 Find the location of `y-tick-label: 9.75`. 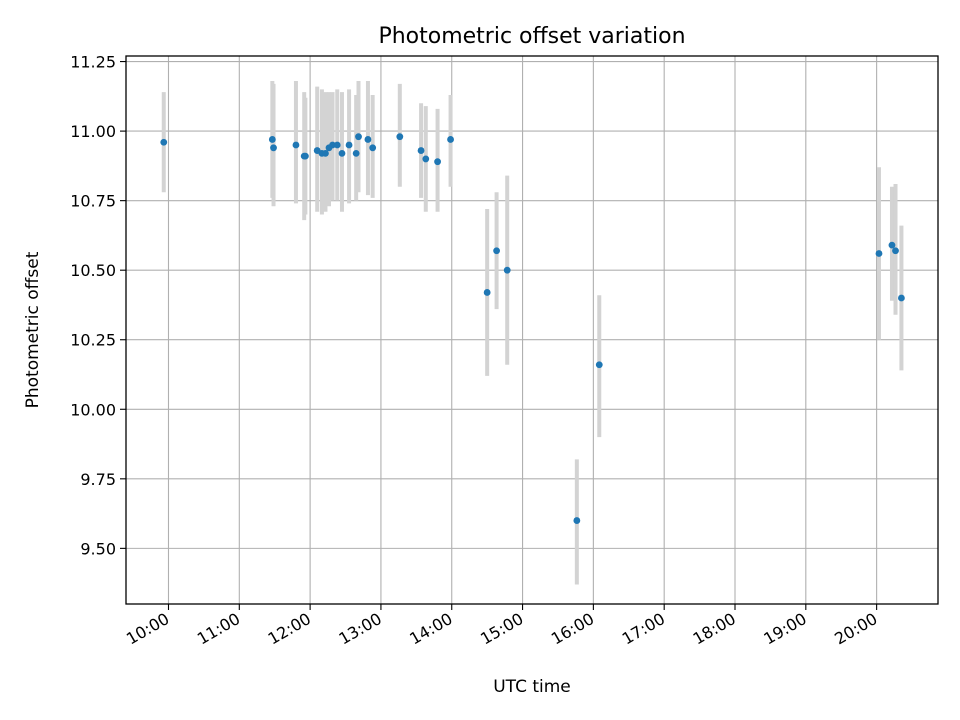

y-tick-label: 9.75 is located at coordinates (98, 479).